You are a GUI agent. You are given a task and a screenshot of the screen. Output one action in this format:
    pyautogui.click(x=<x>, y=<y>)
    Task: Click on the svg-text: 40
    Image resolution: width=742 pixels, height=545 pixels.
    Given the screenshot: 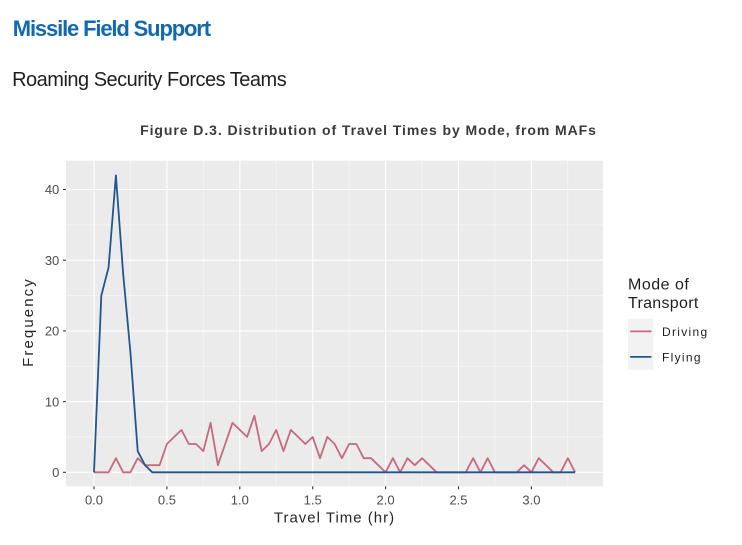 What is the action you would take?
    pyautogui.click(x=52, y=189)
    